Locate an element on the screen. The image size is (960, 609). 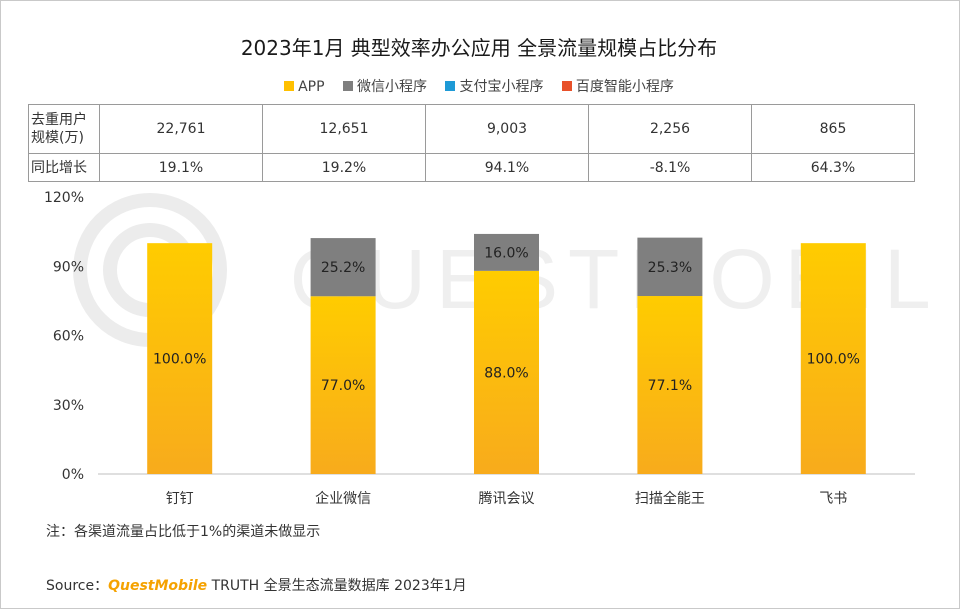
table-row-growth: 同比增长 19.1% 19.2% 94.1% -8.1% 64.3% is located at coordinates (471, 167).